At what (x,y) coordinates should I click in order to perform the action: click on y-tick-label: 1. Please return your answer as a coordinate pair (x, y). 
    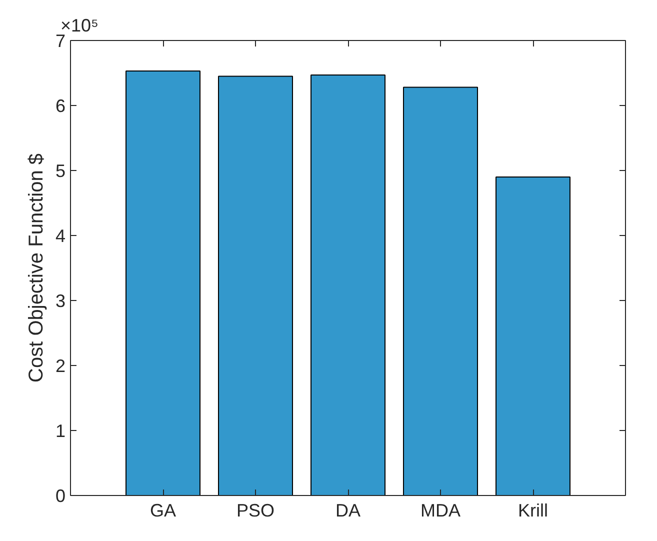
    Looking at the image, I should click on (60, 431).